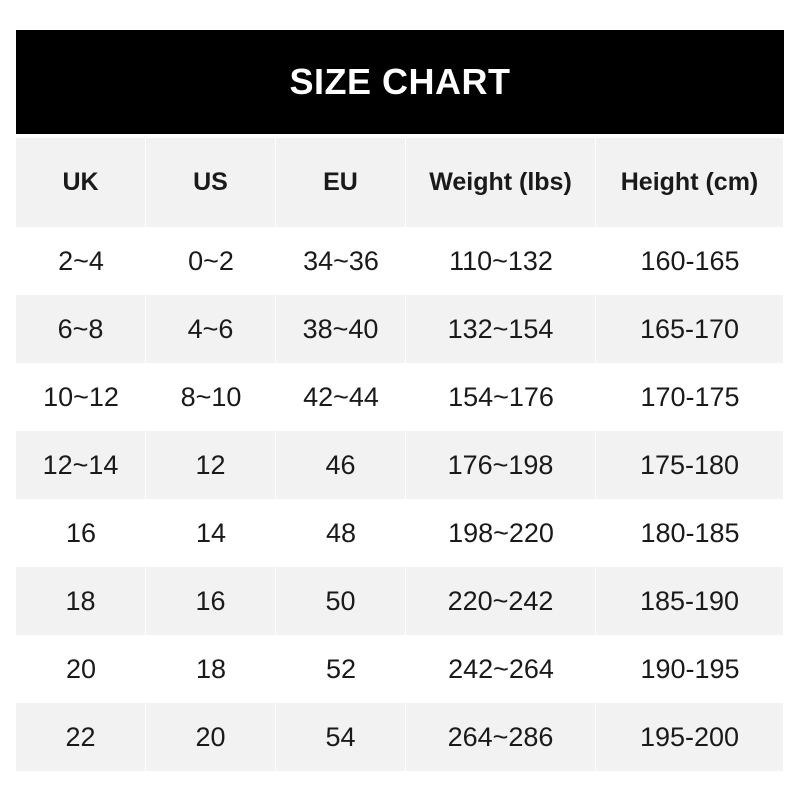 This screenshot has height=800, width=800. I want to click on cell-uk: 12~14, so click(81, 465).